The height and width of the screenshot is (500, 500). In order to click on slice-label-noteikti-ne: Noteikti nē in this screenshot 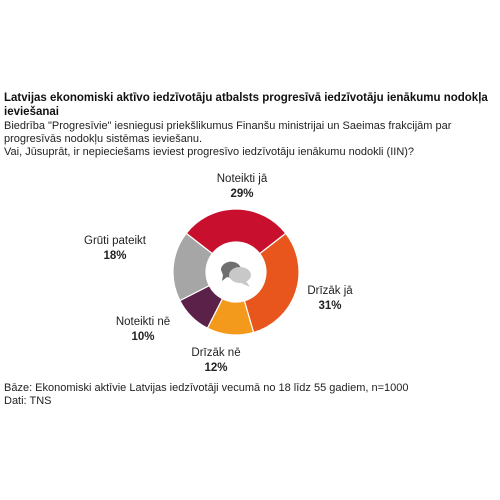, I will do `click(143, 322)`.